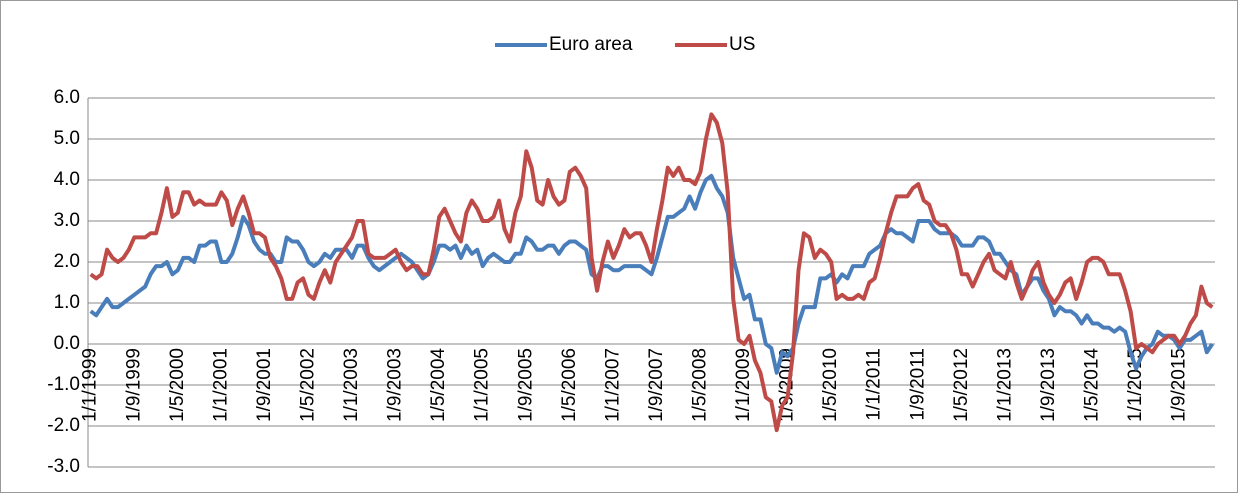 The image size is (1239, 494). What do you see at coordinates (63, 425) in the screenshot?
I see `y-tick-label: -2.0` at bounding box center [63, 425].